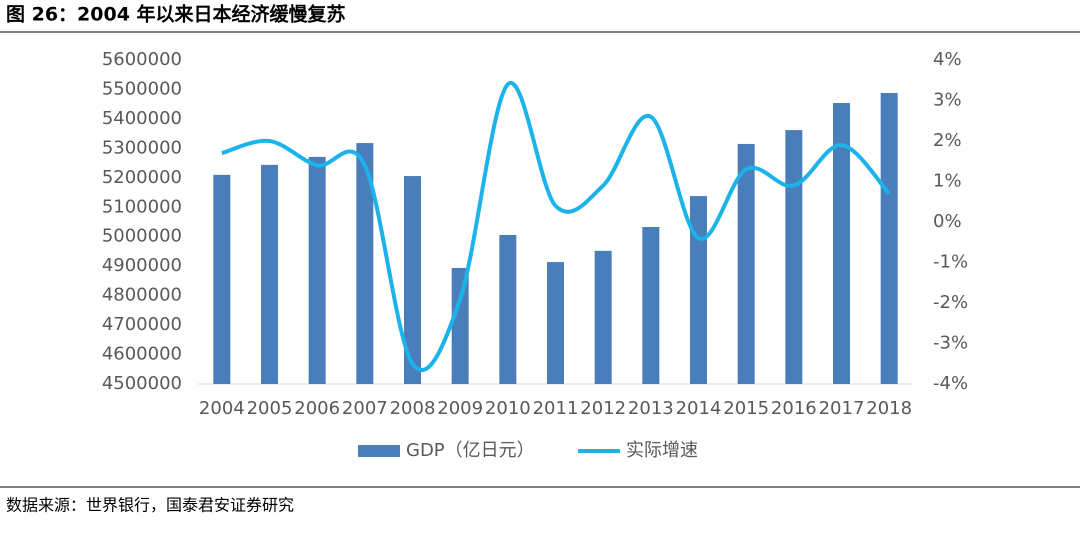  What do you see at coordinates (222, 408) in the screenshot?
I see `x-tick-label: 2004` at bounding box center [222, 408].